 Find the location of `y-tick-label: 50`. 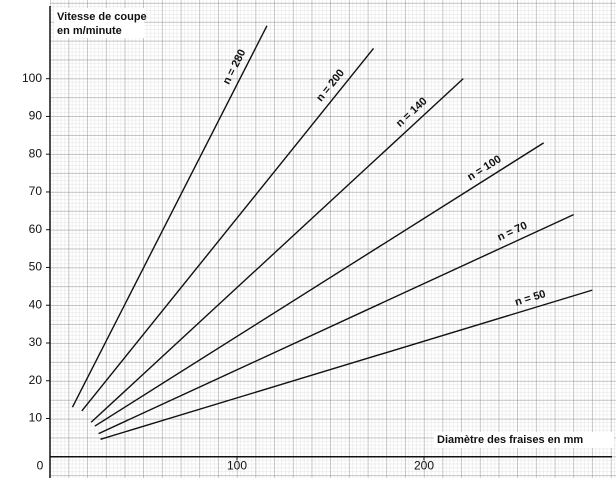

y-tick-label: 50 is located at coordinates (36, 267).